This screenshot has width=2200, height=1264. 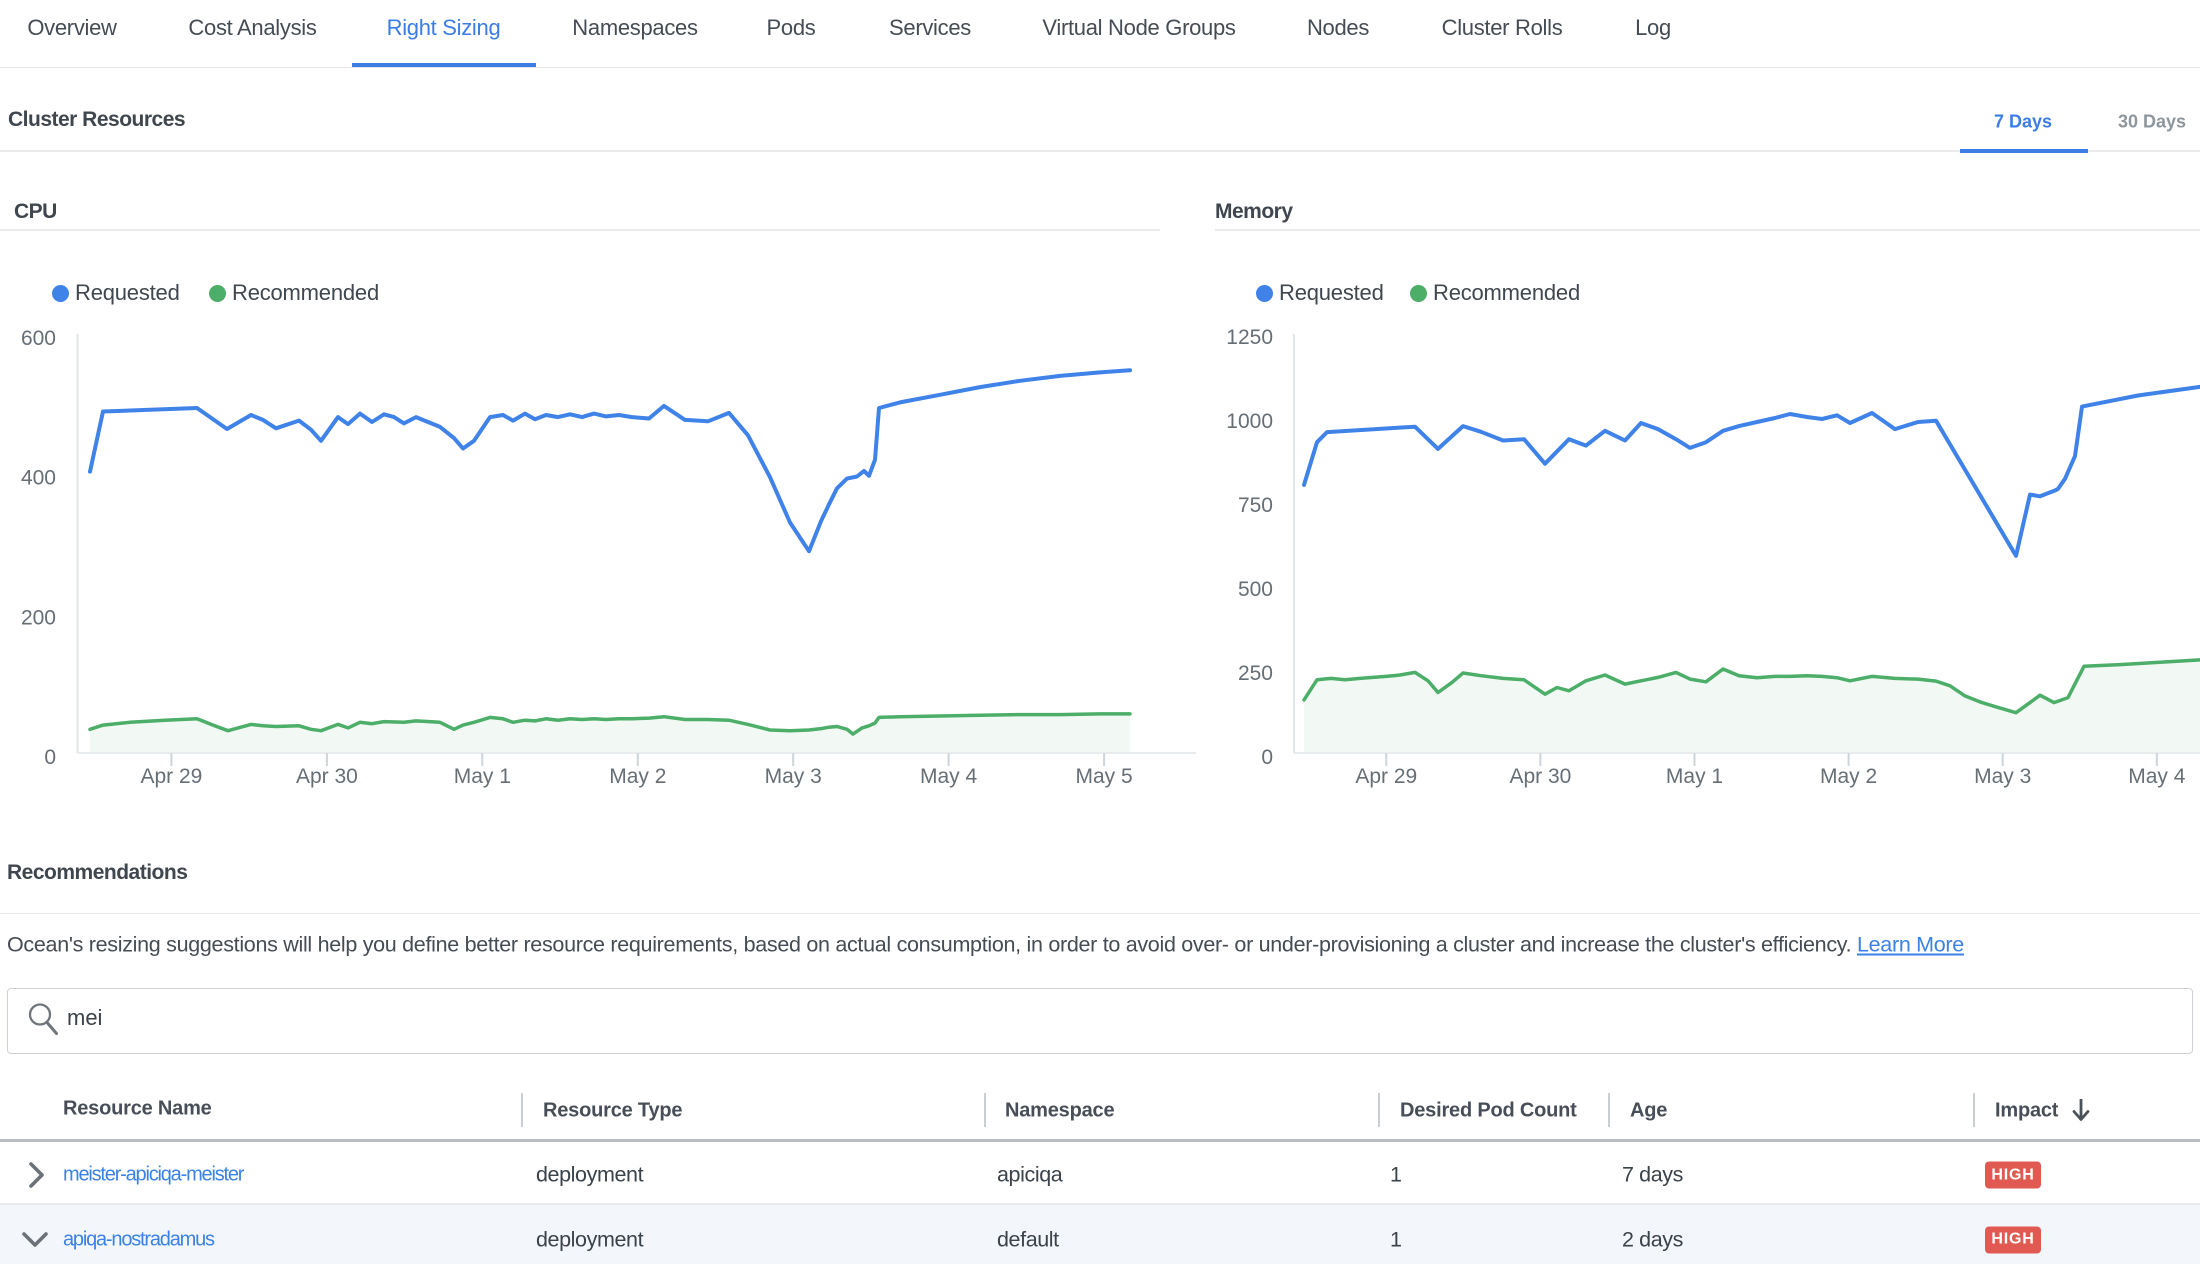 I want to click on svg-text: May 5, so click(x=1104, y=776).